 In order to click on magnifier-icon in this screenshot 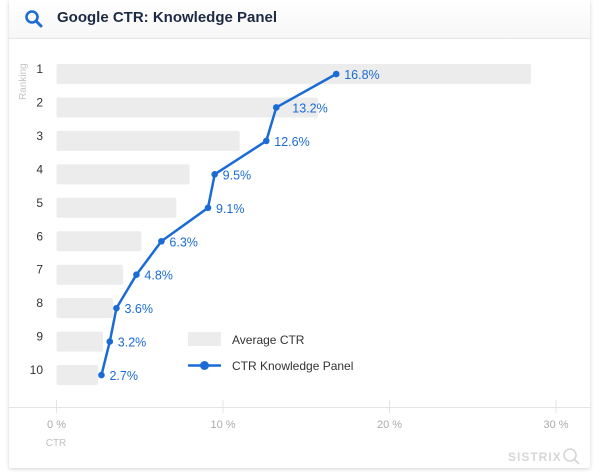, I will do `click(571, 456)`.